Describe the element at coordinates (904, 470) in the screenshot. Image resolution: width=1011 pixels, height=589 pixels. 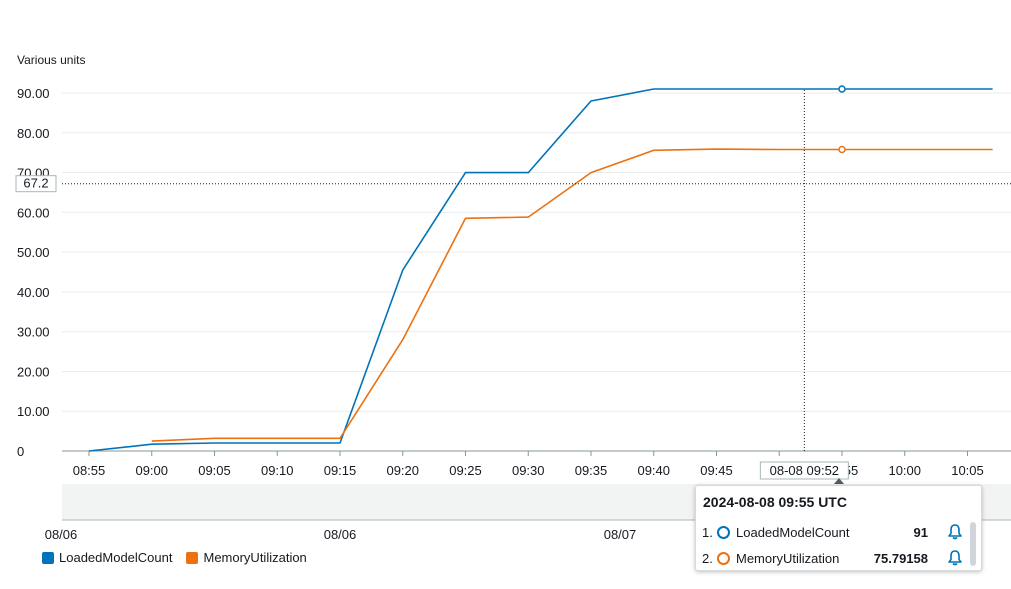
I see `x-tick-label: 10:00` at that location.